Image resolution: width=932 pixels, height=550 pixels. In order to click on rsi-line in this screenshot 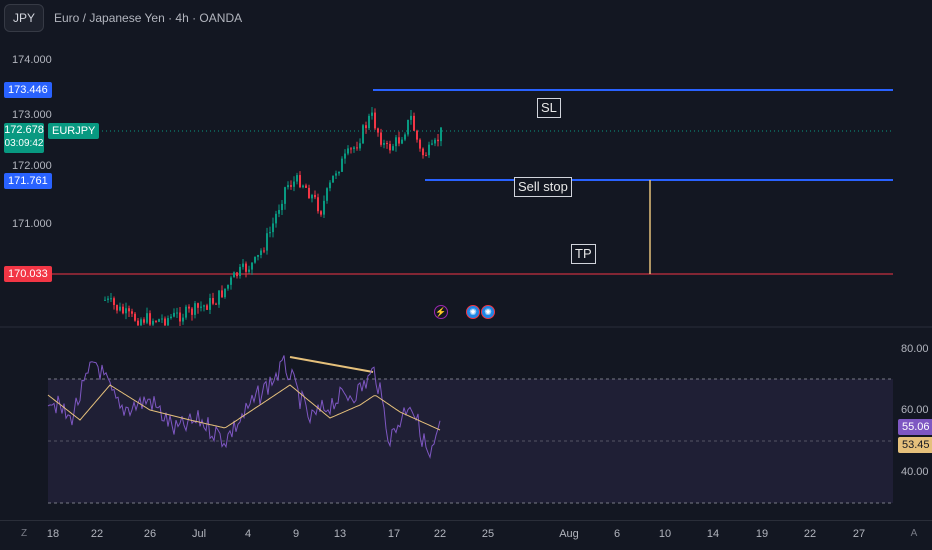, I will do `click(244, 407)`.